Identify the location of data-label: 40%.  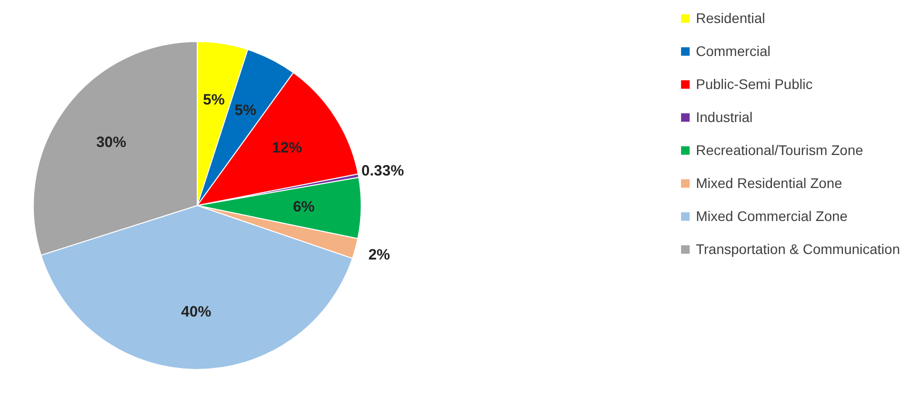
(196, 312).